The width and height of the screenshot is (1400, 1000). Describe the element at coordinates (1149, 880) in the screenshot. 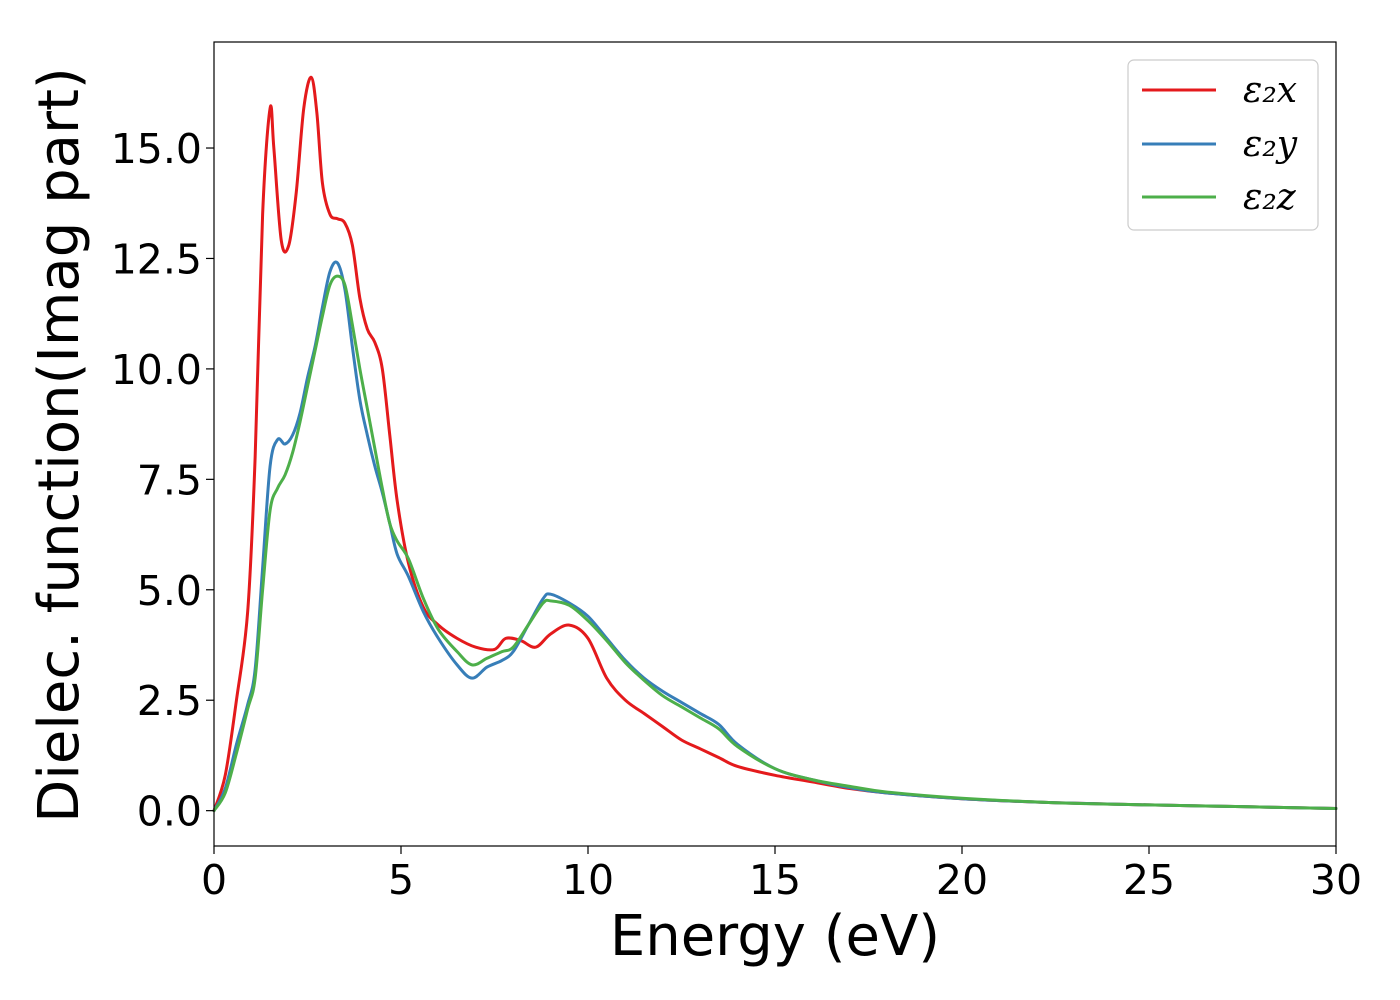

I see `x-tick-label: 25` at that location.